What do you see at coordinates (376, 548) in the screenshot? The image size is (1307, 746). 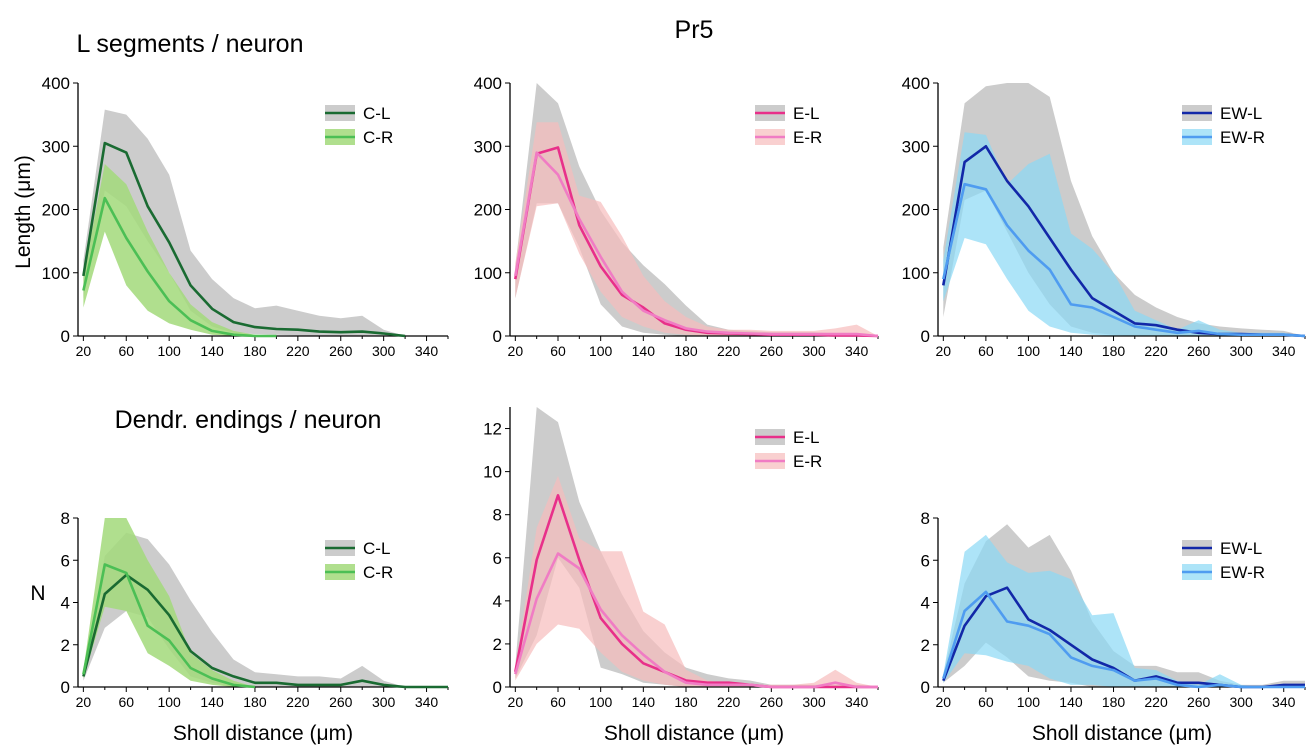 I see `legend-label-c-l: C-L` at bounding box center [376, 548].